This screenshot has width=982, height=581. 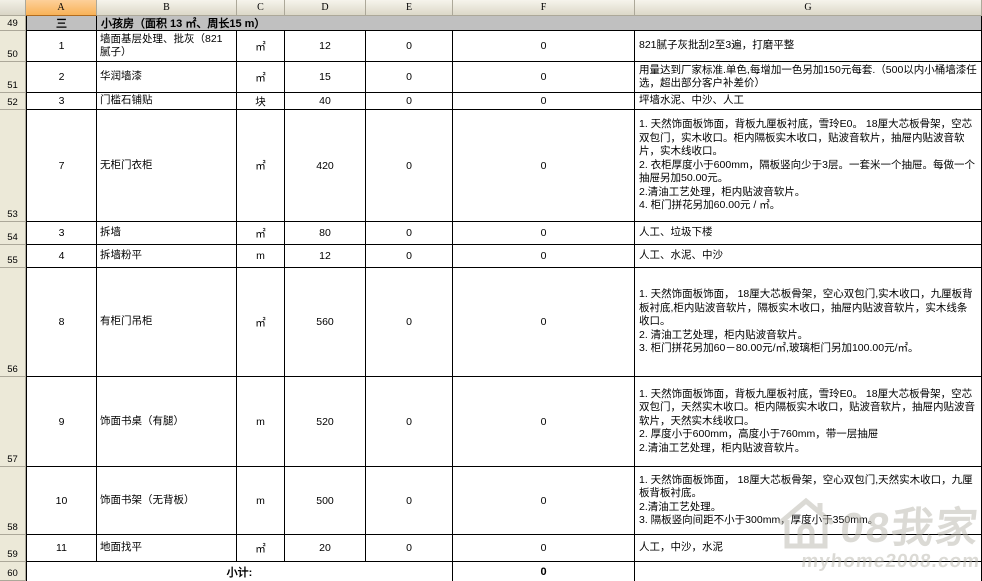 I want to click on row-number: 49, so click(x=13, y=23).